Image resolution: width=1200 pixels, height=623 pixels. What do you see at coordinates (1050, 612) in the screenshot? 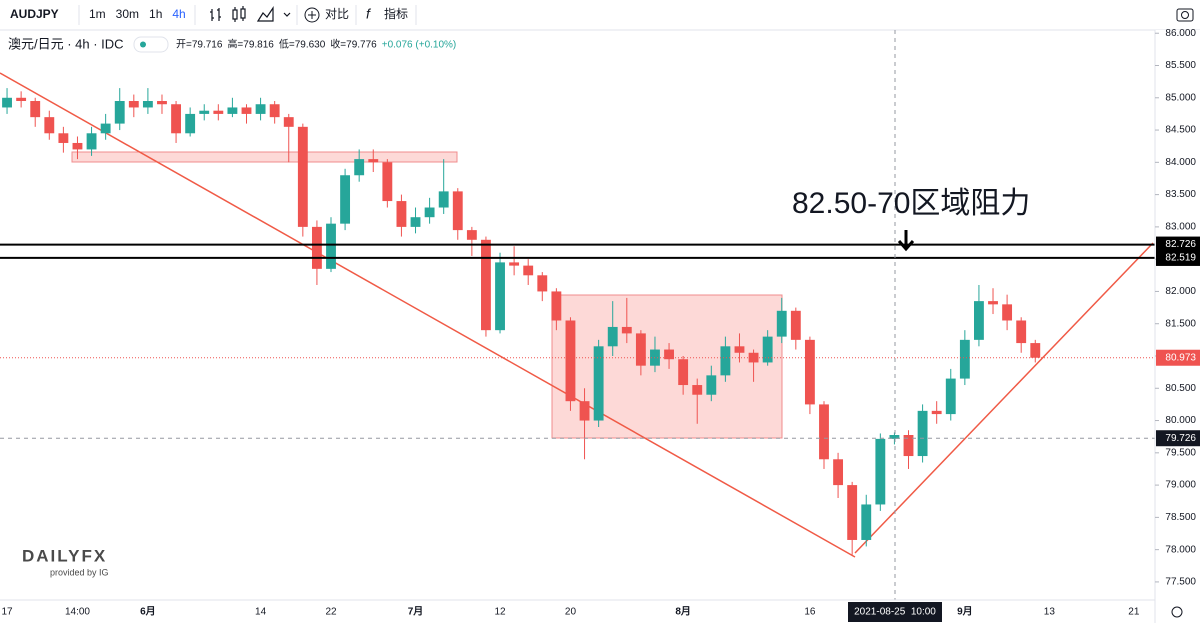
I see `x-tick-label: 13` at bounding box center [1050, 612].